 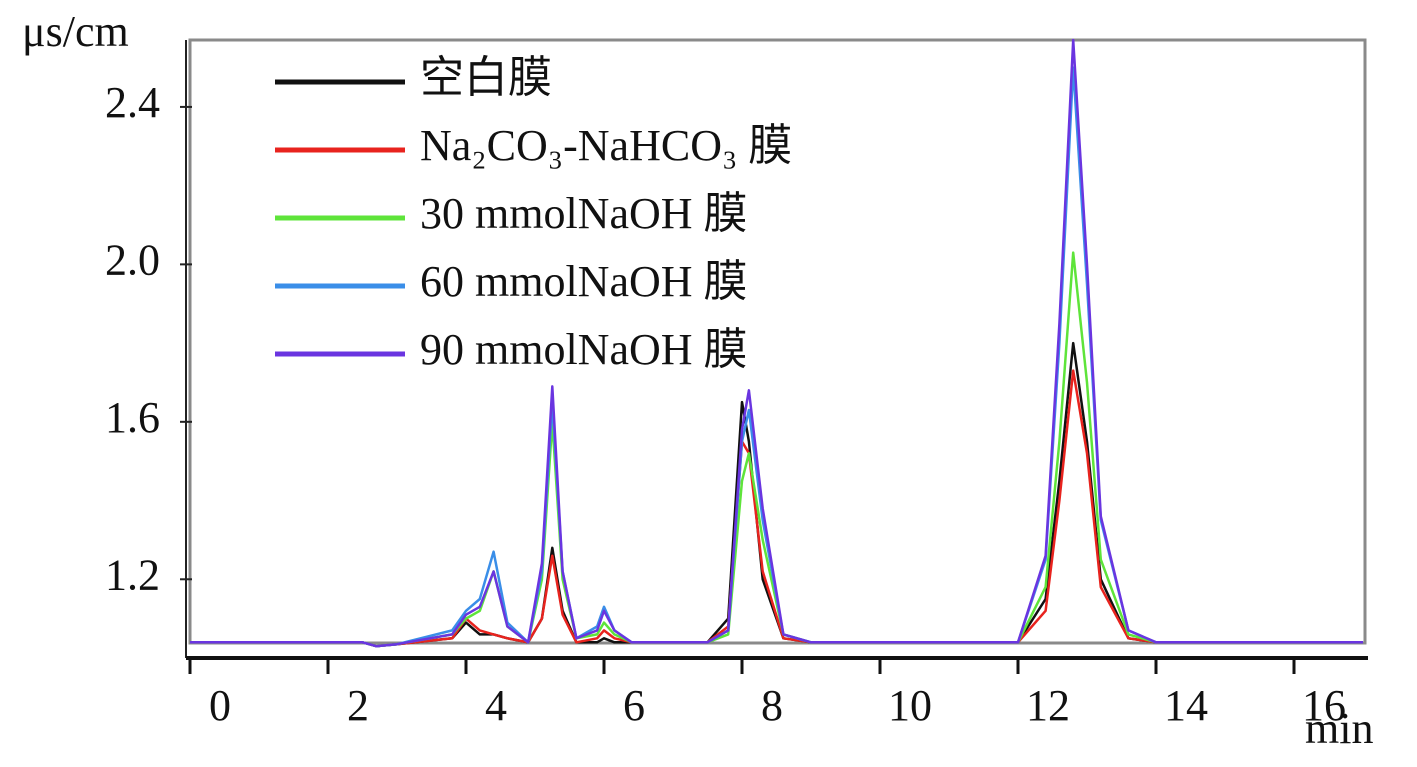 What do you see at coordinates (606, 145) in the screenshot?
I see `legend-label: Na₂CO₃-NaHCO₃ 膜` at bounding box center [606, 145].